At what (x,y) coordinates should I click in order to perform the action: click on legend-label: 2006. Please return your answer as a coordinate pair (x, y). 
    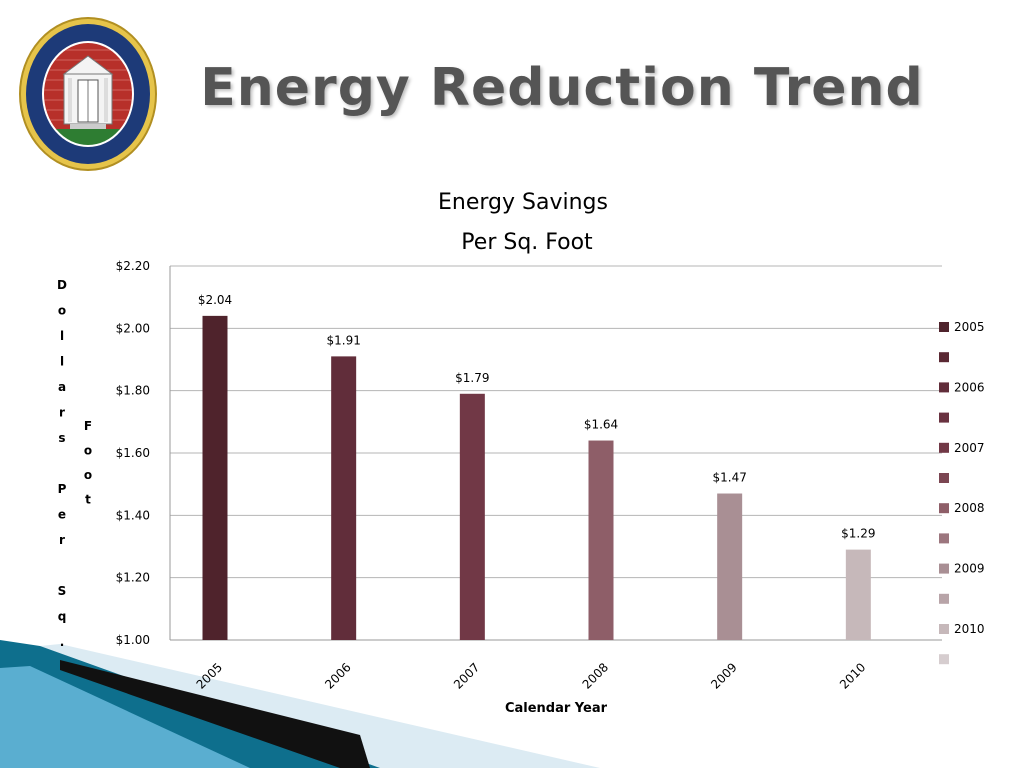
    Looking at the image, I should click on (969, 387).